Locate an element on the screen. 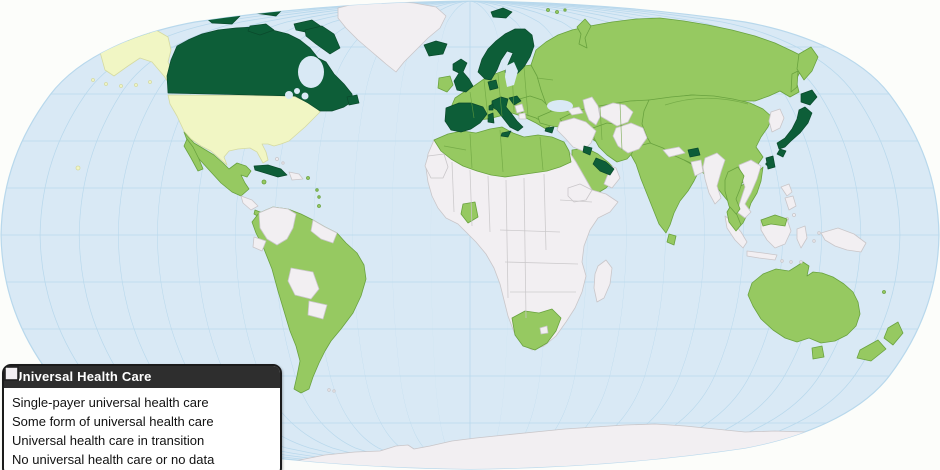  new-caledonia is located at coordinates (884, 292).